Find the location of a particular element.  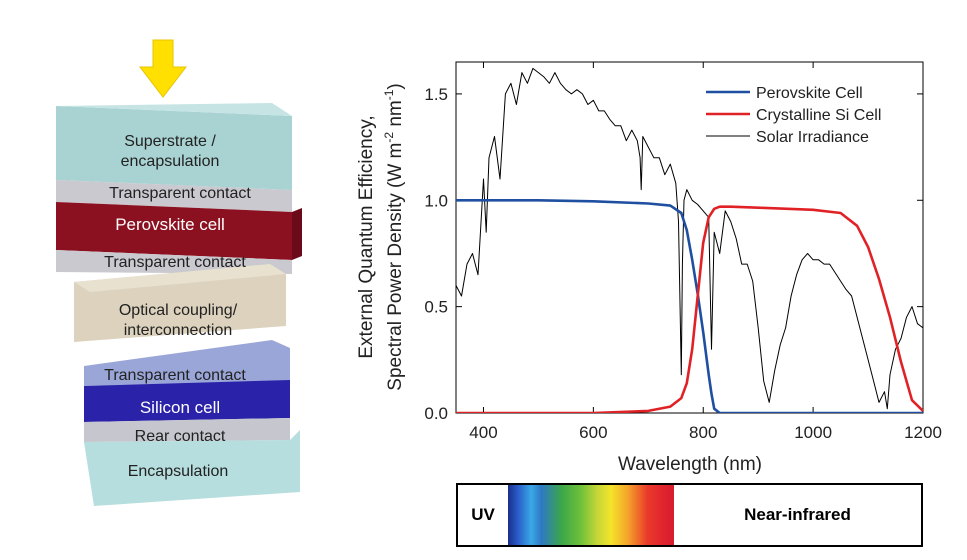

spectrum-bar: UV Near-infrared is located at coordinates (689, 515).